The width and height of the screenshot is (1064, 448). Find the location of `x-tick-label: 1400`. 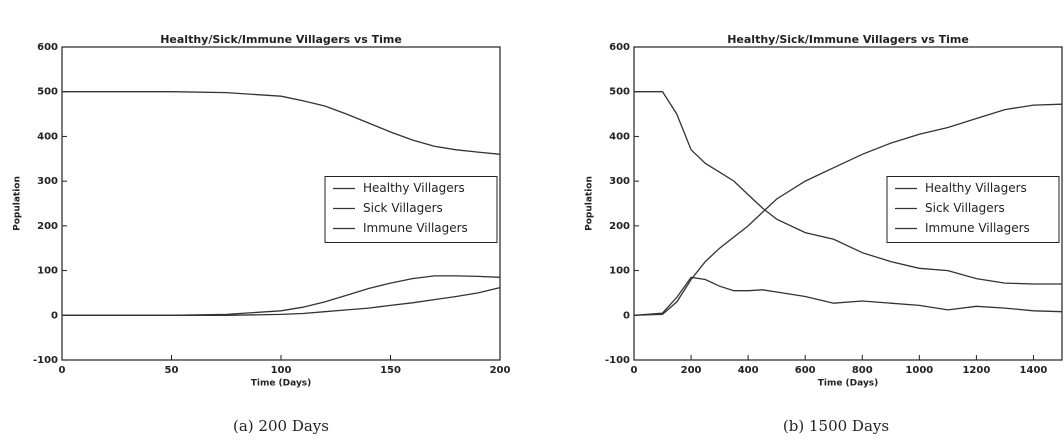

x-tick-label: 1400 is located at coordinates (1034, 370).